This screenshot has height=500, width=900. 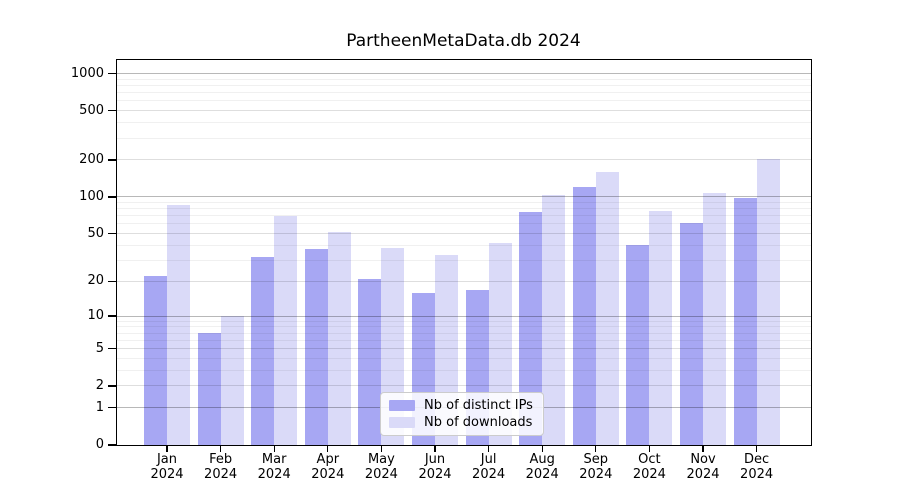 What do you see at coordinates (464, 60) in the screenshot?
I see `axis-spine-top` at bounding box center [464, 60].